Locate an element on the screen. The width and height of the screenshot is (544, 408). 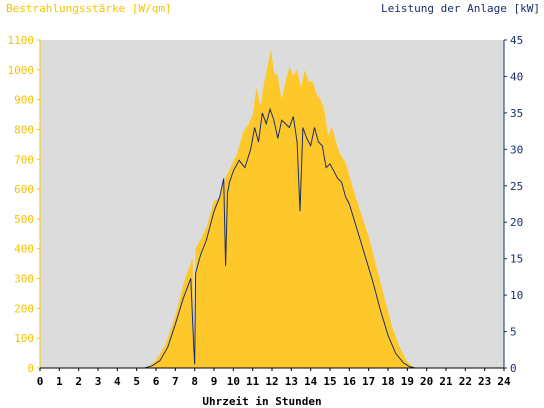
y-left-tick-label: 900 is located at coordinates (24, 100).